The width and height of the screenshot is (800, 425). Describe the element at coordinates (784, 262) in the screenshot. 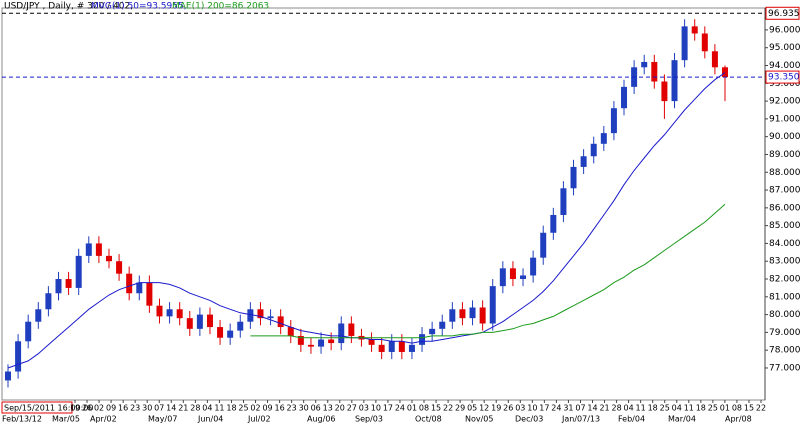

I see `y-tick-label: 83.0000` at that location.